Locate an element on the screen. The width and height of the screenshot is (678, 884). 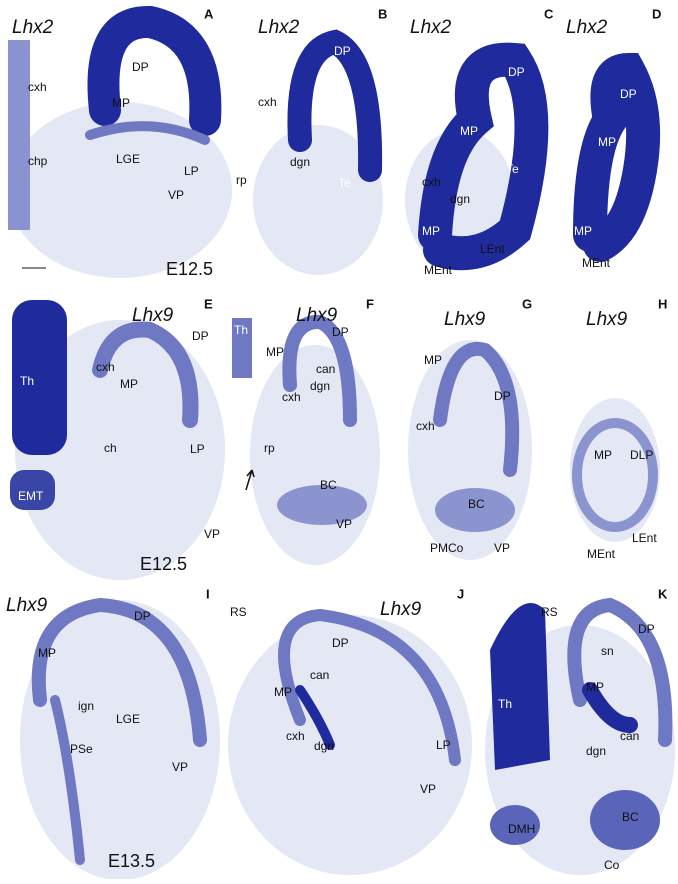
region-label: Te is located at coordinates (344, 183).